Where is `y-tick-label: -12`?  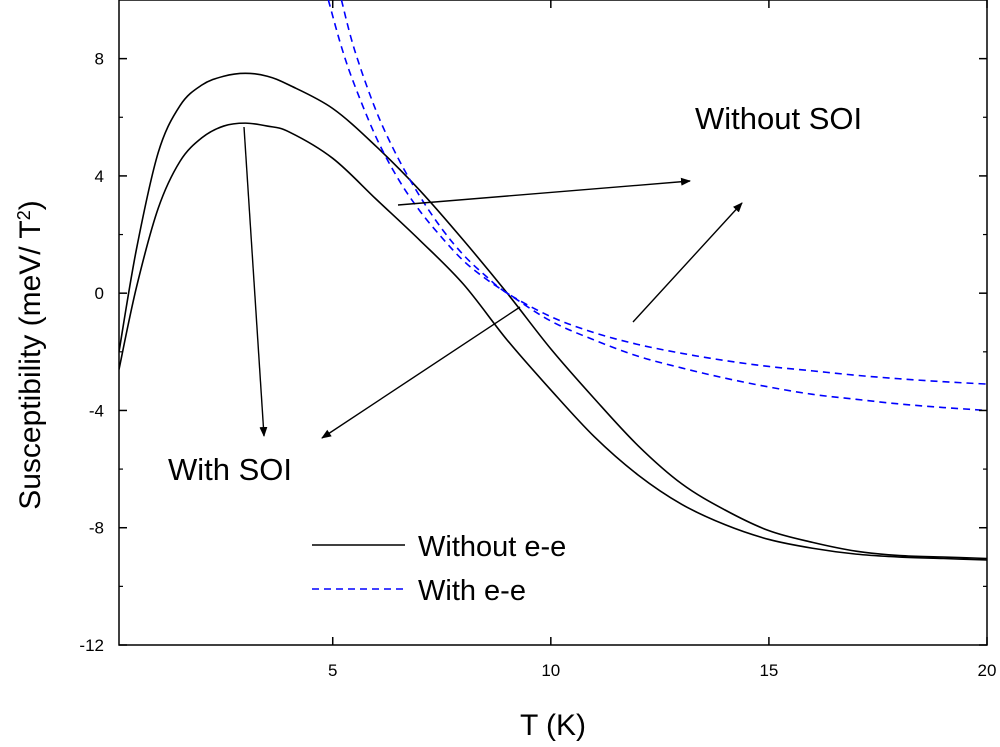
y-tick-label: -12 is located at coordinates (91, 645).